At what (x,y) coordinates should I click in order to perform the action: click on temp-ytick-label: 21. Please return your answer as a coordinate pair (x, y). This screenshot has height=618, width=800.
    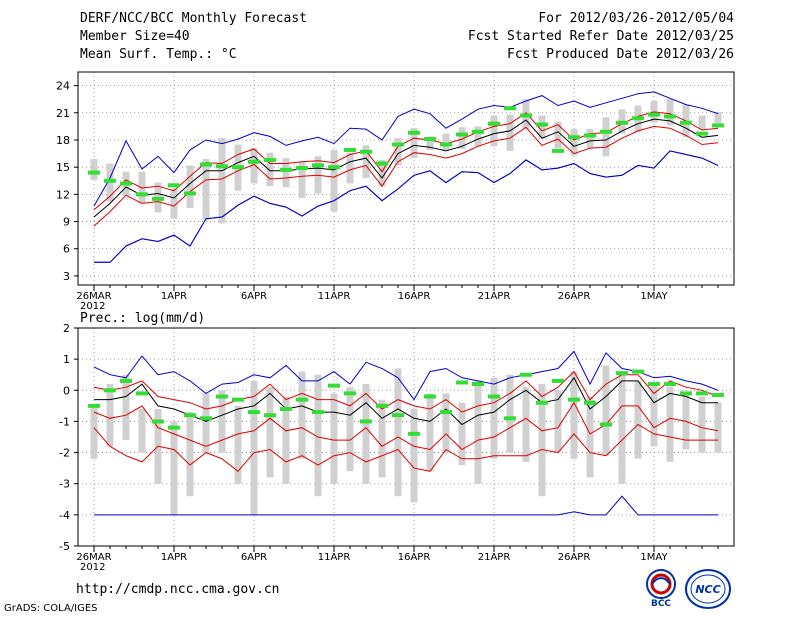
    Looking at the image, I should click on (63, 113).